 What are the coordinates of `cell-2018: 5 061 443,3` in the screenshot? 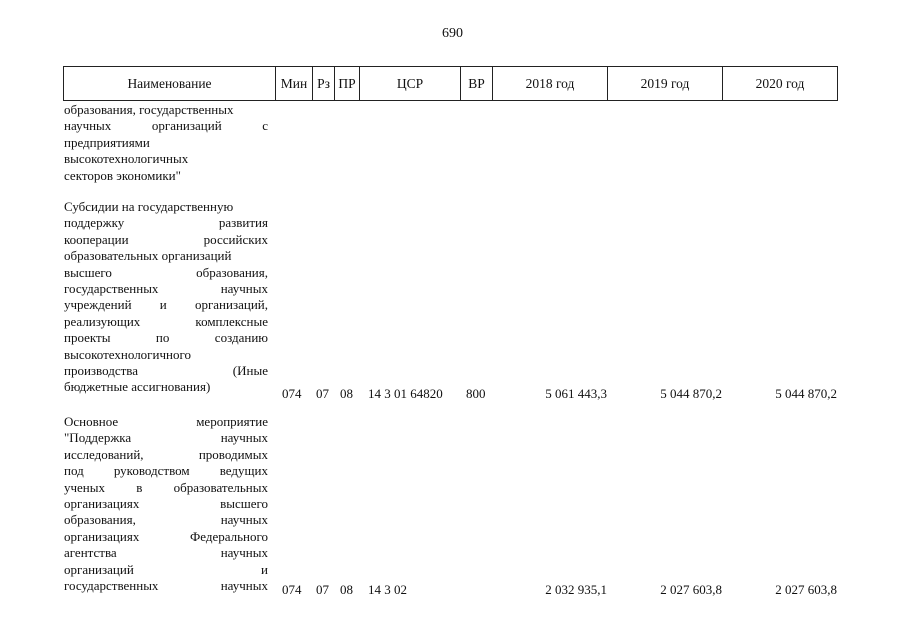 It's located at (576, 393).